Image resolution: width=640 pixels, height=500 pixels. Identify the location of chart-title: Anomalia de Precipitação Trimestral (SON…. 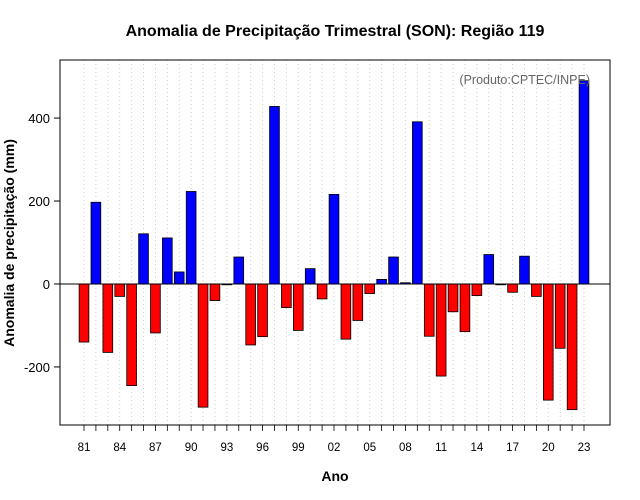
(335, 31).